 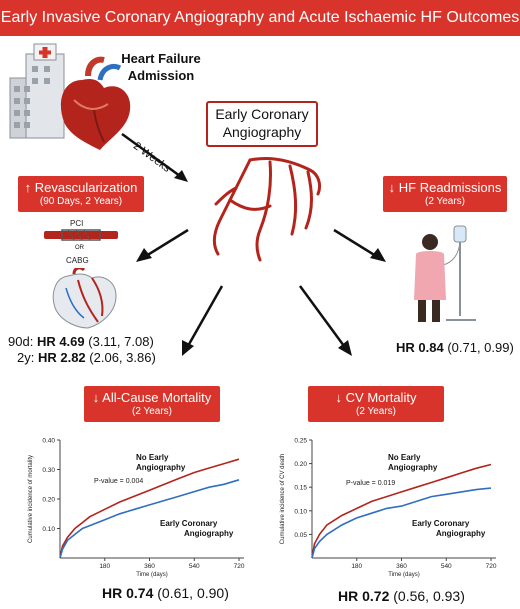 What do you see at coordinates (84, 298) in the screenshot?
I see `cabg-heart-icon` at bounding box center [84, 298].